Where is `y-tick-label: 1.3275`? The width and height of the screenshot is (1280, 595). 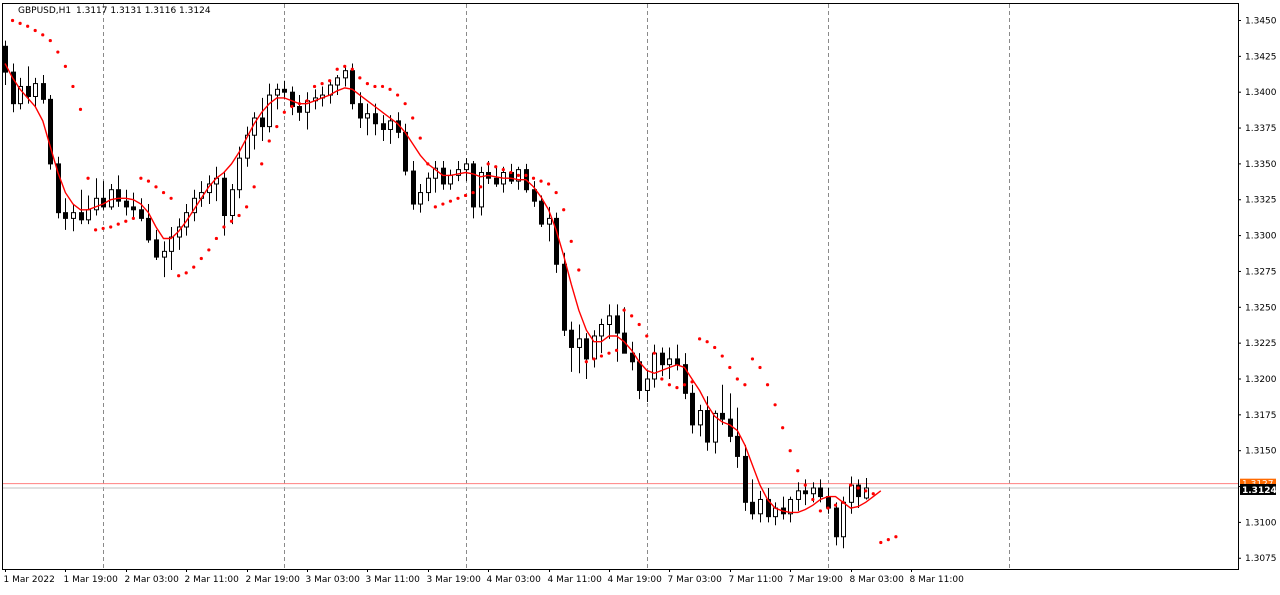
y-tick-label: 1.3275 is located at coordinates (1261, 272).